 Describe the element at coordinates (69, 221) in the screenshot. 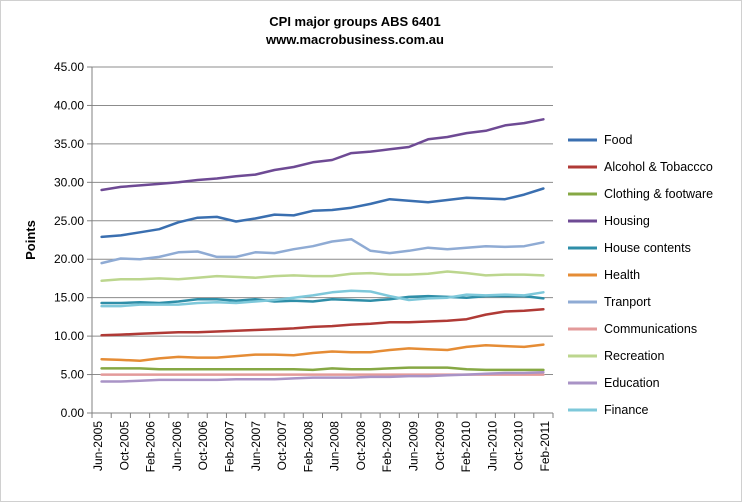

I see `y-tick-label: 25.00` at that location.